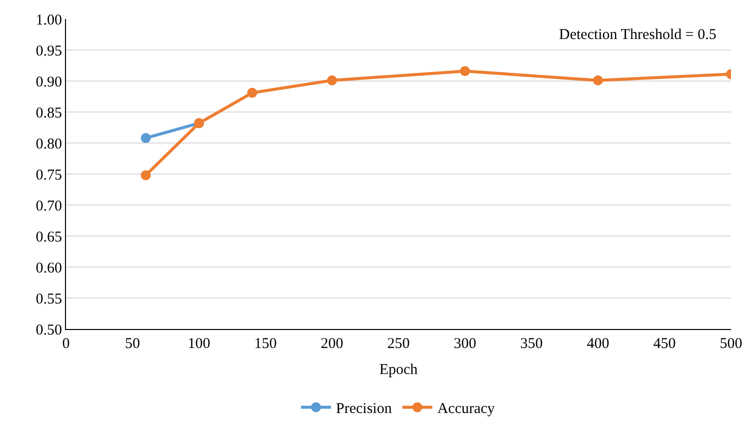 This screenshot has height=436, width=754. What do you see at coordinates (66, 344) in the screenshot?
I see `x-tick-label: 0` at bounding box center [66, 344].